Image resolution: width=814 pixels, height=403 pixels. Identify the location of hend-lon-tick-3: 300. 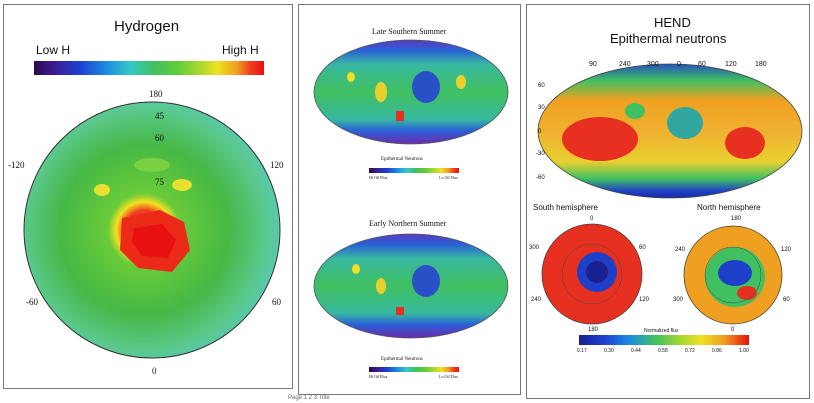
(653, 64).